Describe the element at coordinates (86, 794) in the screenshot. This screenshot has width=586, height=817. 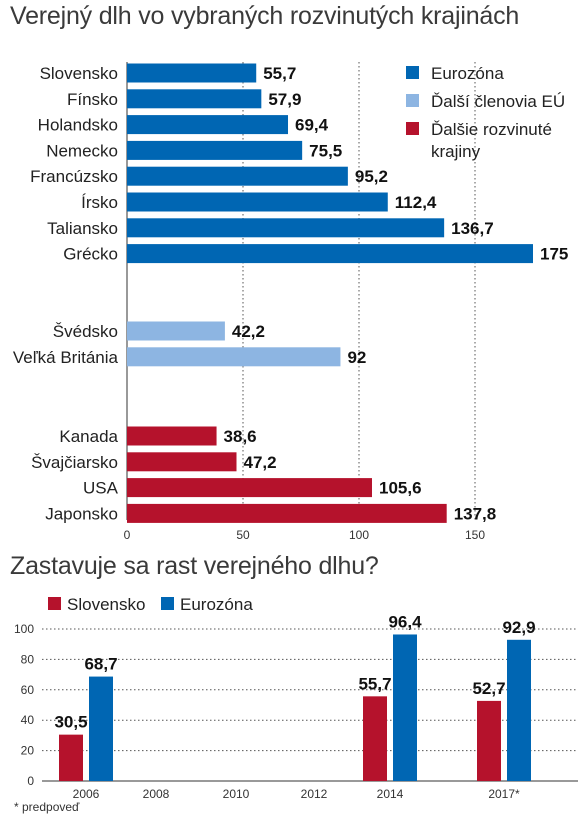
I see `x-tick-0: 2006` at that location.